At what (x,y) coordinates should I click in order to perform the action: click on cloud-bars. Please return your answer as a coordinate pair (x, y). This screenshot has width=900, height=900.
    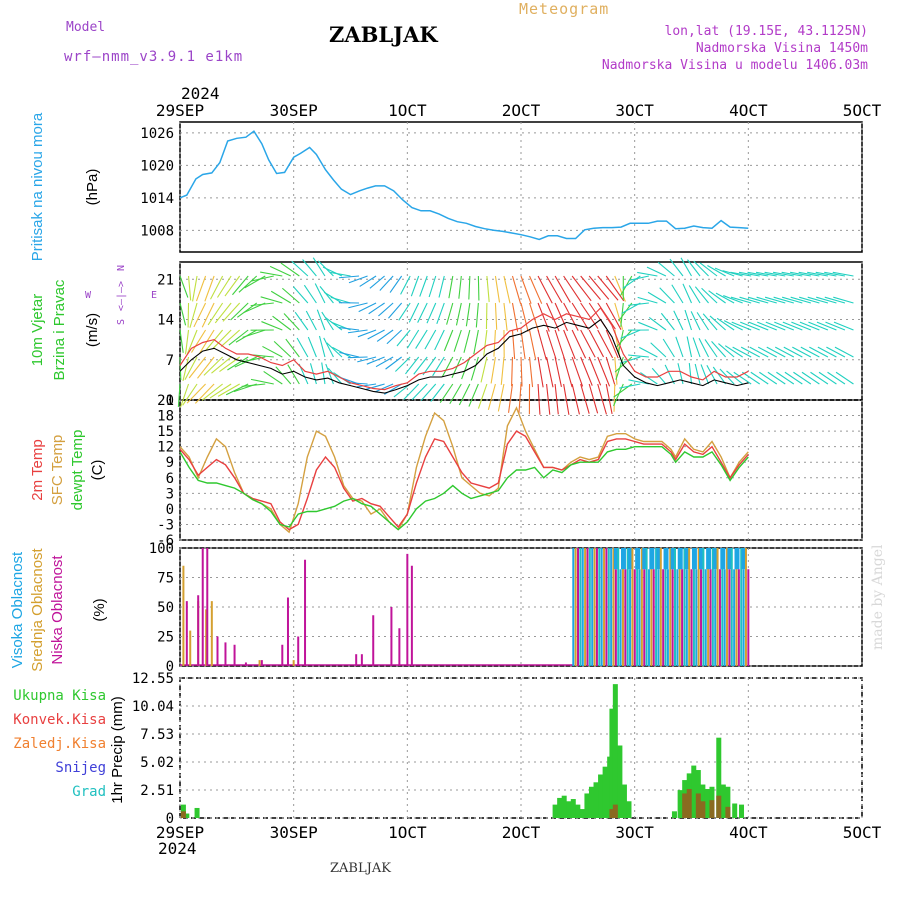
    Looking at the image, I should click on (465, 607).